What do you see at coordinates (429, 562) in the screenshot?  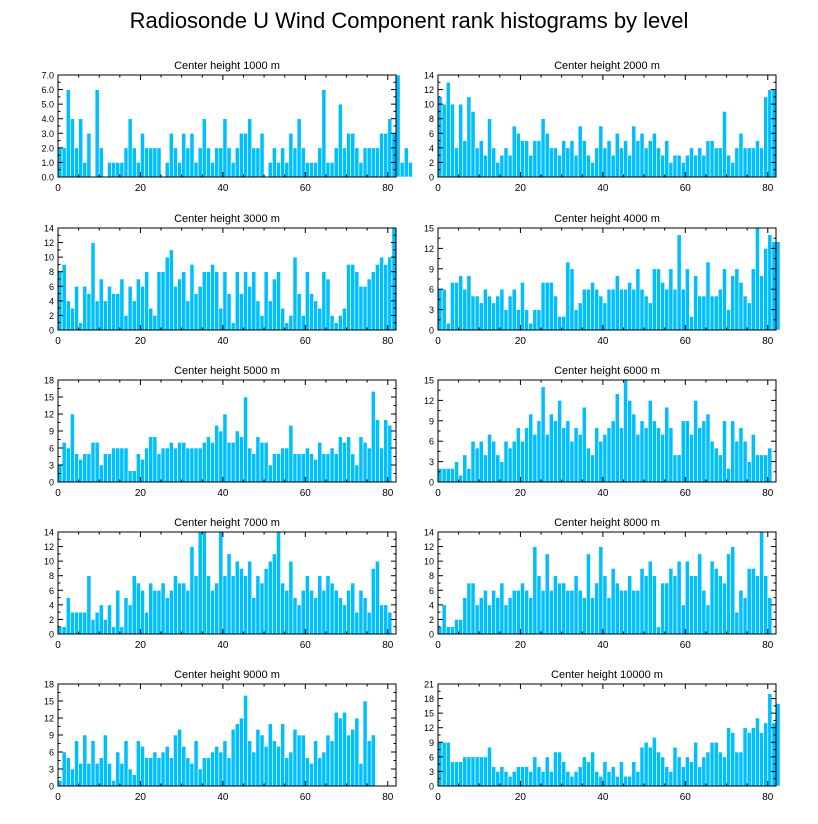 I see `y-tick-label: 10` at bounding box center [429, 562].